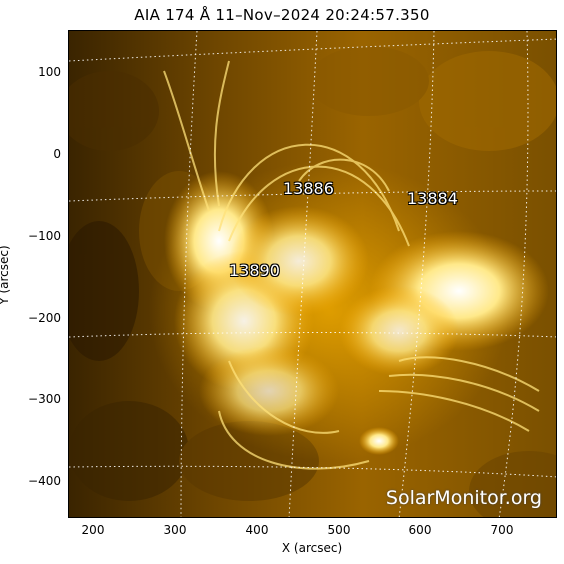 The image size is (564, 564). Describe the element at coordinates (44, 481) in the screenshot. I see `y-tick-label: −400` at that location.